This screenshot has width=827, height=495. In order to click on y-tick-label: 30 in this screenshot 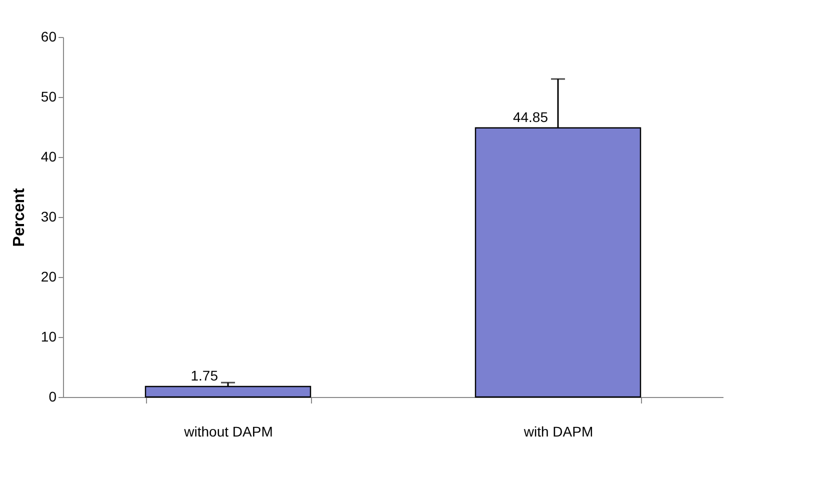, I will do `click(48, 216)`.